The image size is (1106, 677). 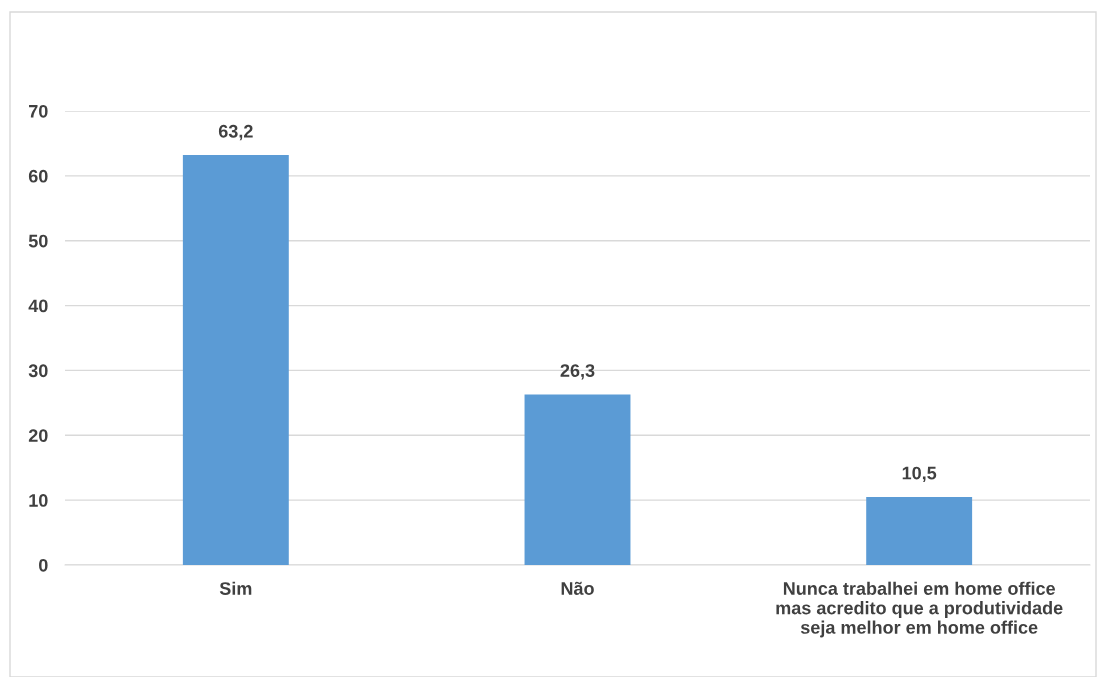 What do you see at coordinates (577, 372) in the screenshot?
I see `data-label: 26,3` at bounding box center [577, 372].